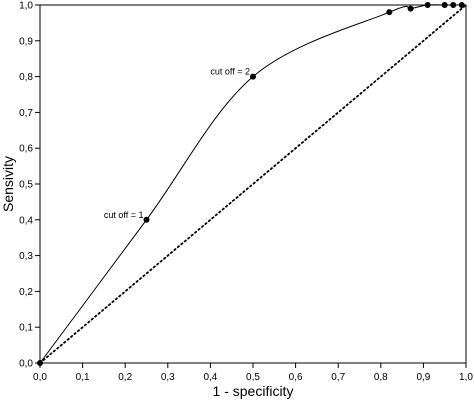  What do you see at coordinates (296, 377) in the screenshot?
I see `x-tick-label: 0,6` at bounding box center [296, 377].